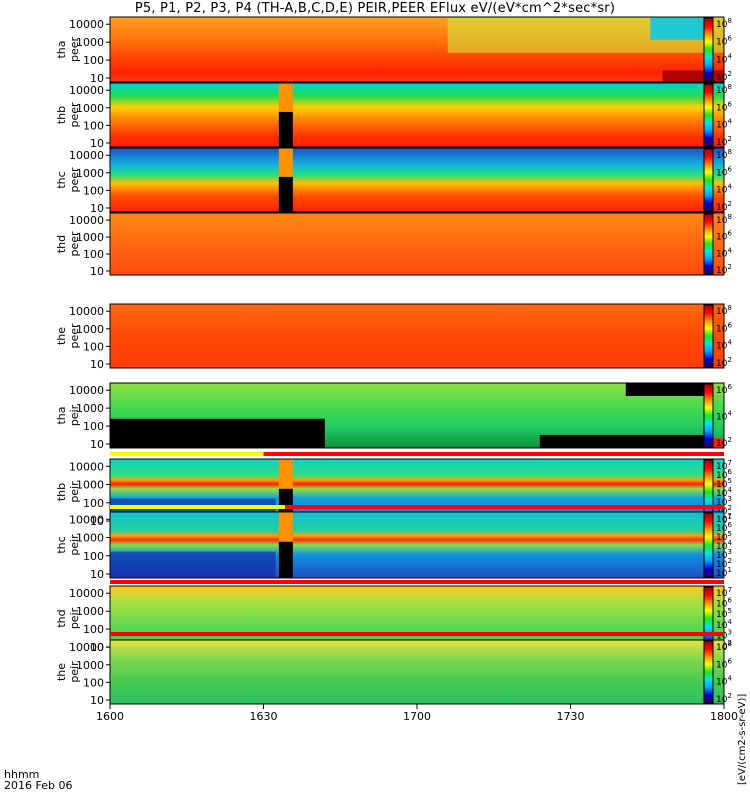 The image size is (750, 800). I want to click on panel-label-the_peir: thepeir, so click(68, 672).